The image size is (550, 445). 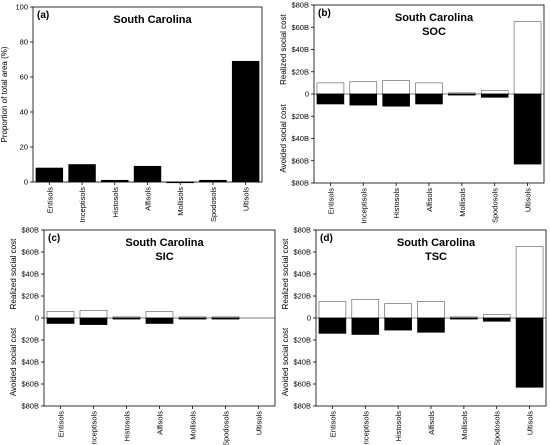 I want to click on bar-spodosols, so click(x=213, y=181).